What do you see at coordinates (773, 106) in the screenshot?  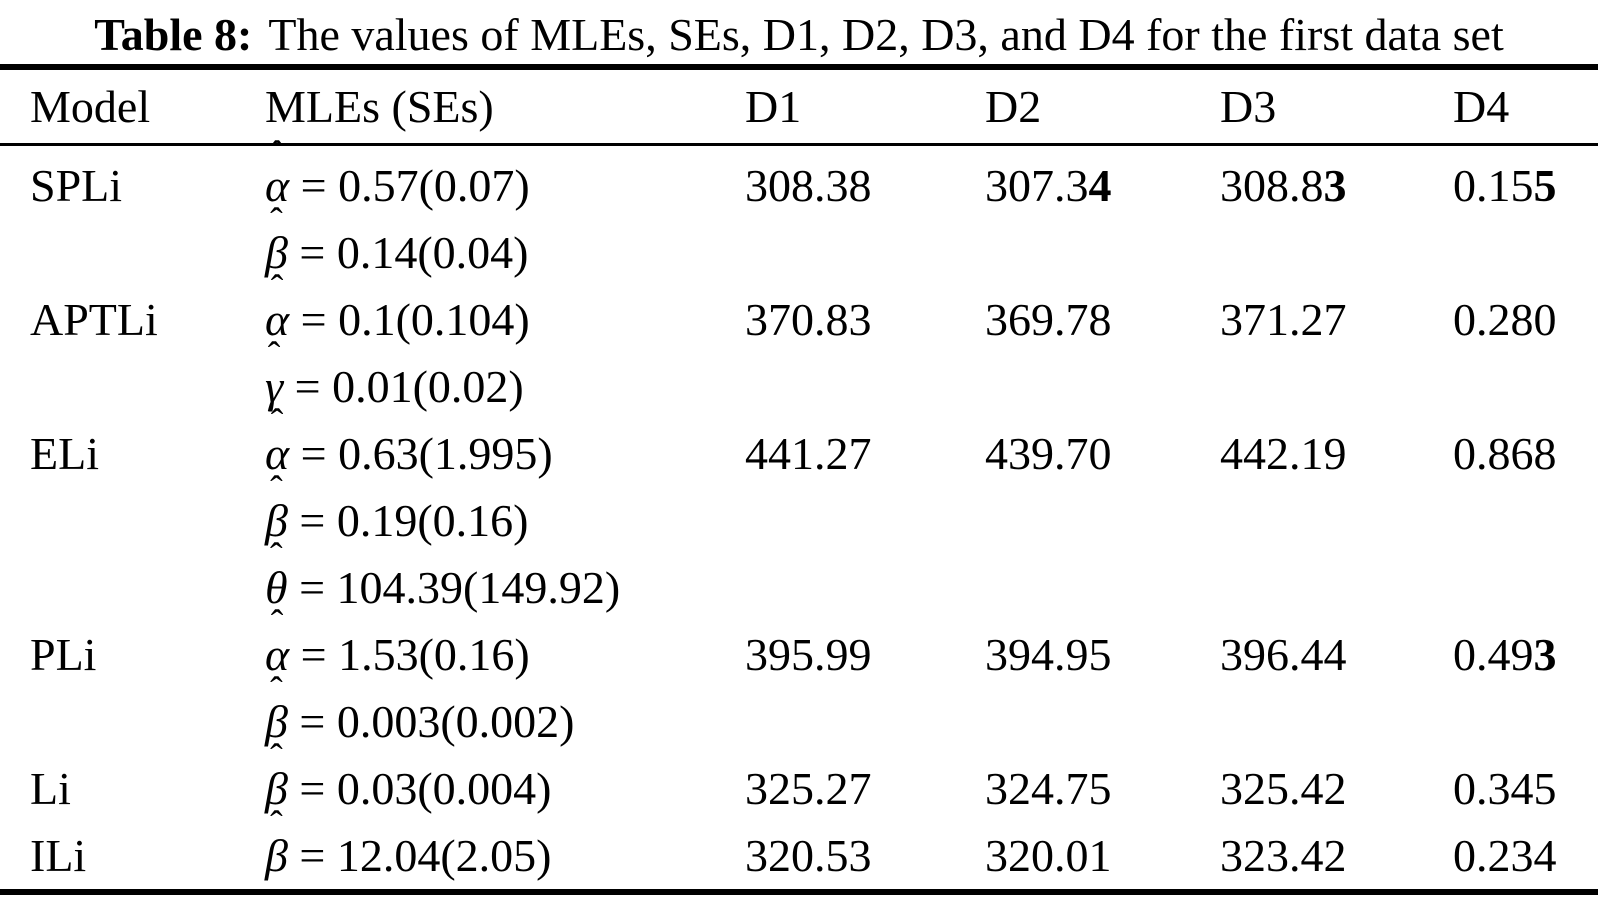 I see `column-header-d1: D1` at bounding box center [773, 106].